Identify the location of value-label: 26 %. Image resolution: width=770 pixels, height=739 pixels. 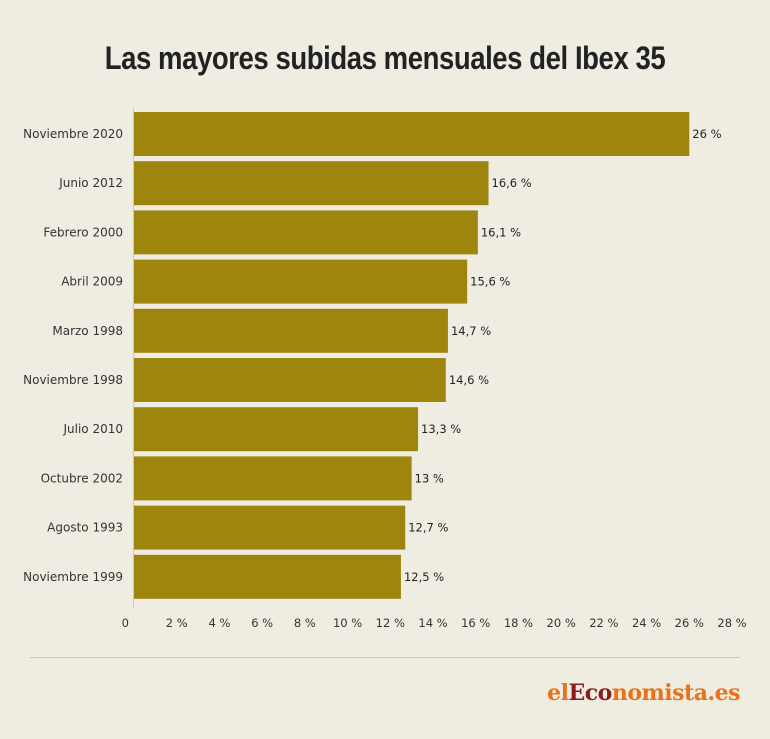
(706, 134).